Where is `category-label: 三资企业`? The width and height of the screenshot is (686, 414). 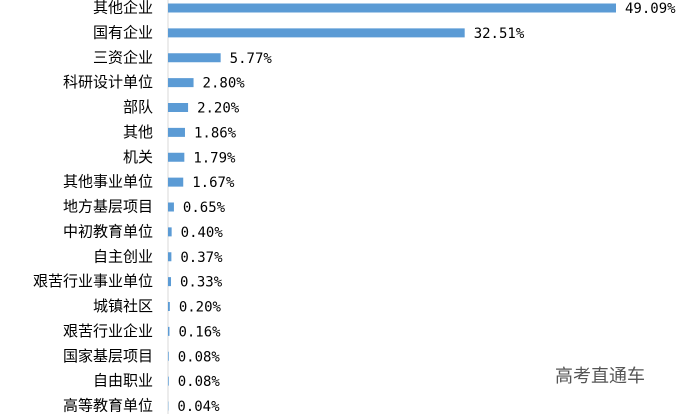
category-label: 三资企业 is located at coordinates (123, 57).